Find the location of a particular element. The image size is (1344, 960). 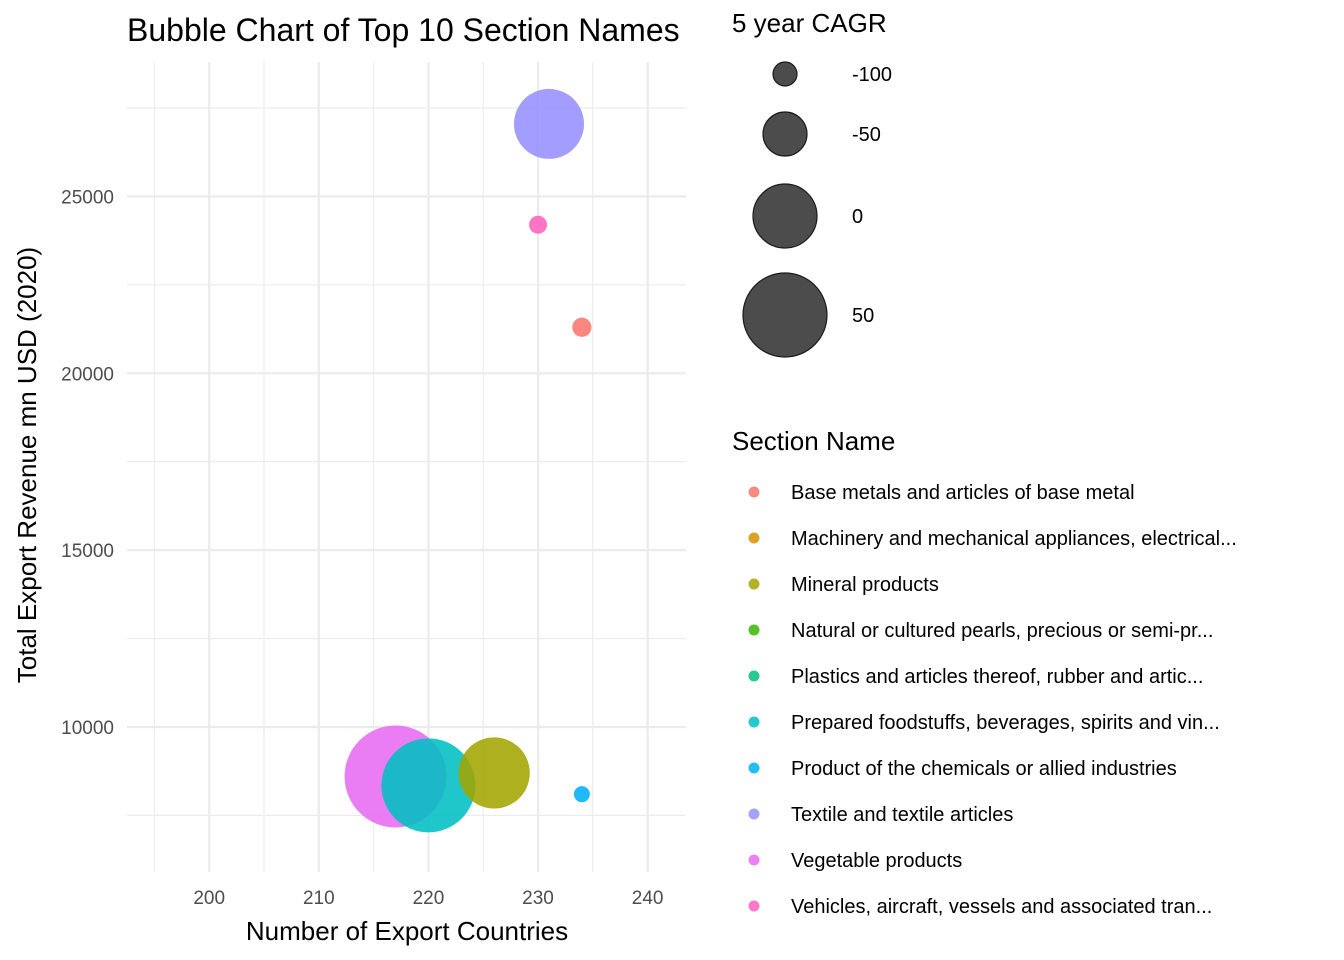

y-tick-labels: 10000 15000 20000 25000 is located at coordinates (87, 463).